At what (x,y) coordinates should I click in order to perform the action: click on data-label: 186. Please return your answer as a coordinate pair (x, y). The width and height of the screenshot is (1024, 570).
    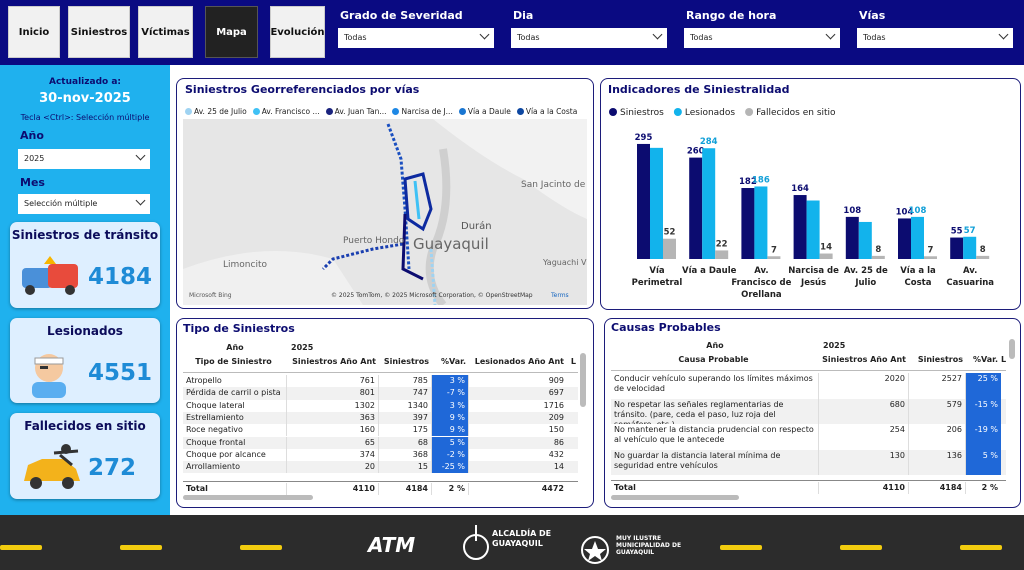
    Looking at the image, I should click on (761, 180).